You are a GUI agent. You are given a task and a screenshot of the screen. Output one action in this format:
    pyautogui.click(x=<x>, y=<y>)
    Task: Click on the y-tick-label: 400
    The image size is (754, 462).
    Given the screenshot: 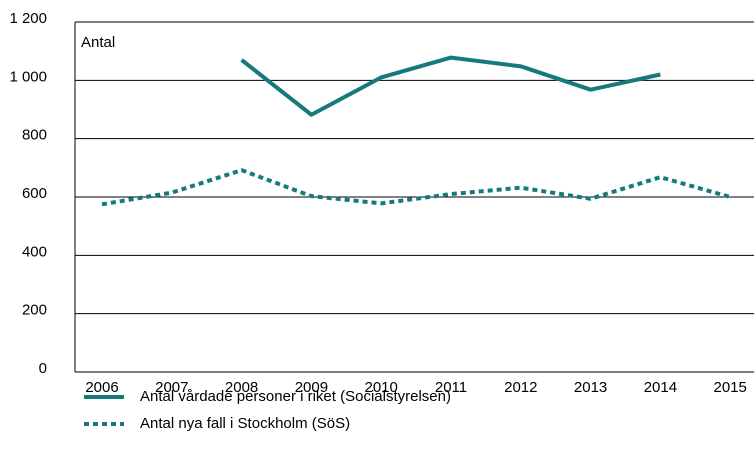 What is the action you would take?
    pyautogui.click(x=34, y=251)
    